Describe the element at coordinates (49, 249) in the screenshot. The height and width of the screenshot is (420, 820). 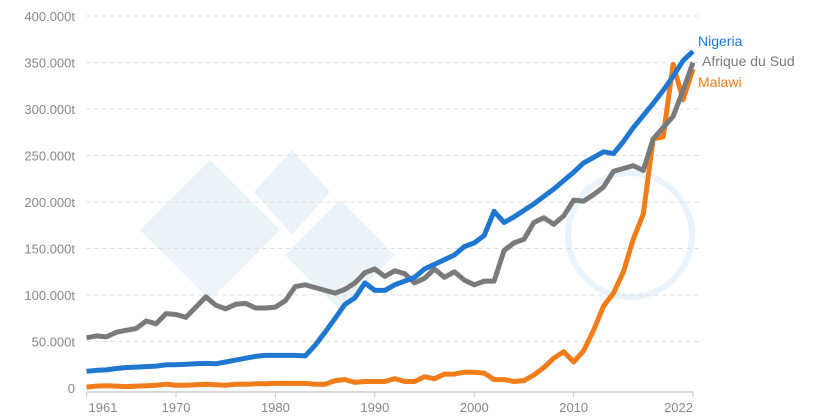
I see `y-tick-label: 150.000t` at that location.